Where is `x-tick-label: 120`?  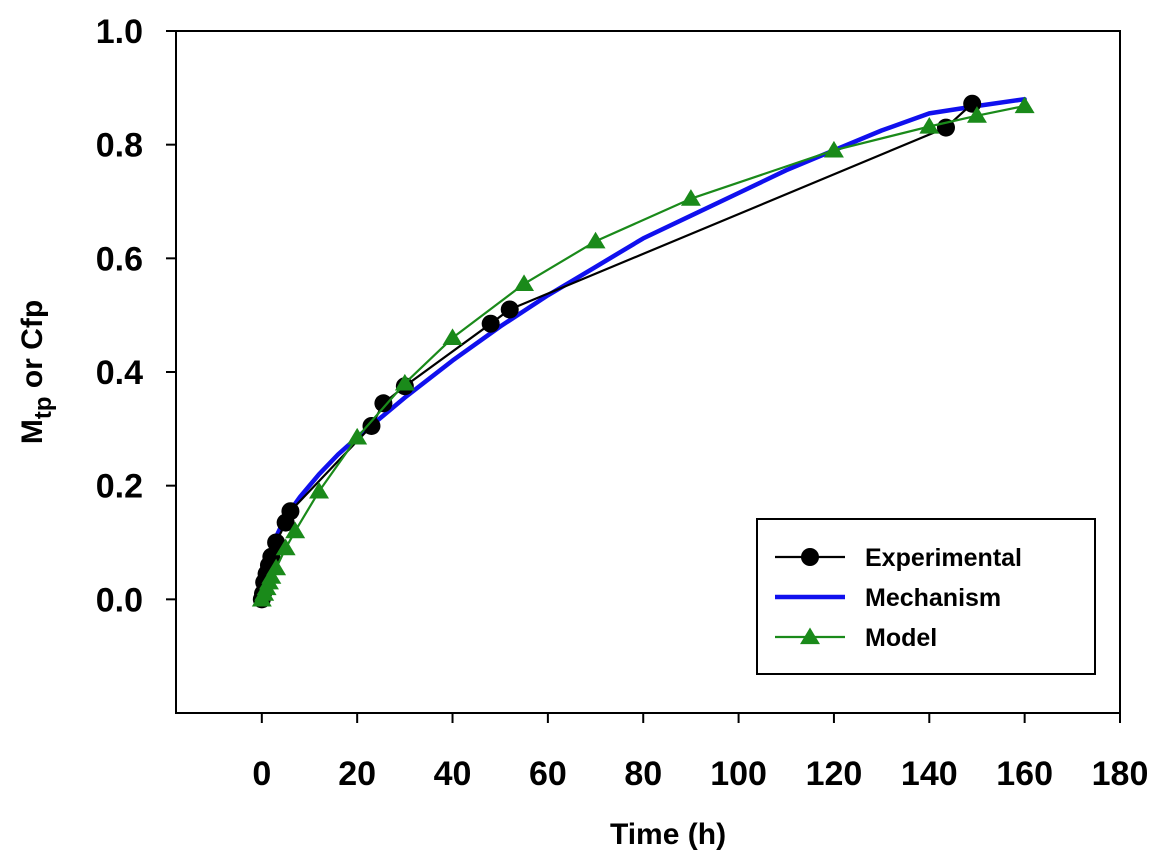
x-tick-label: 120 is located at coordinates (834, 774).